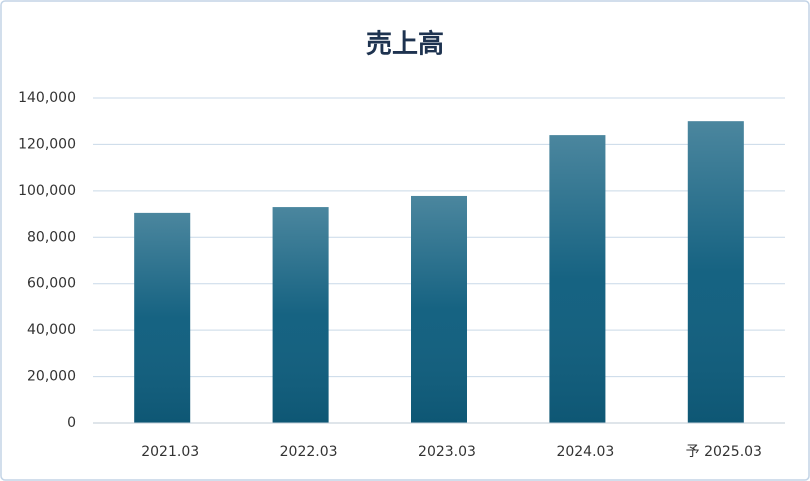 The image size is (810, 481). What do you see at coordinates (51, 330) in the screenshot?
I see `y-tick-label: 40,000` at bounding box center [51, 330].